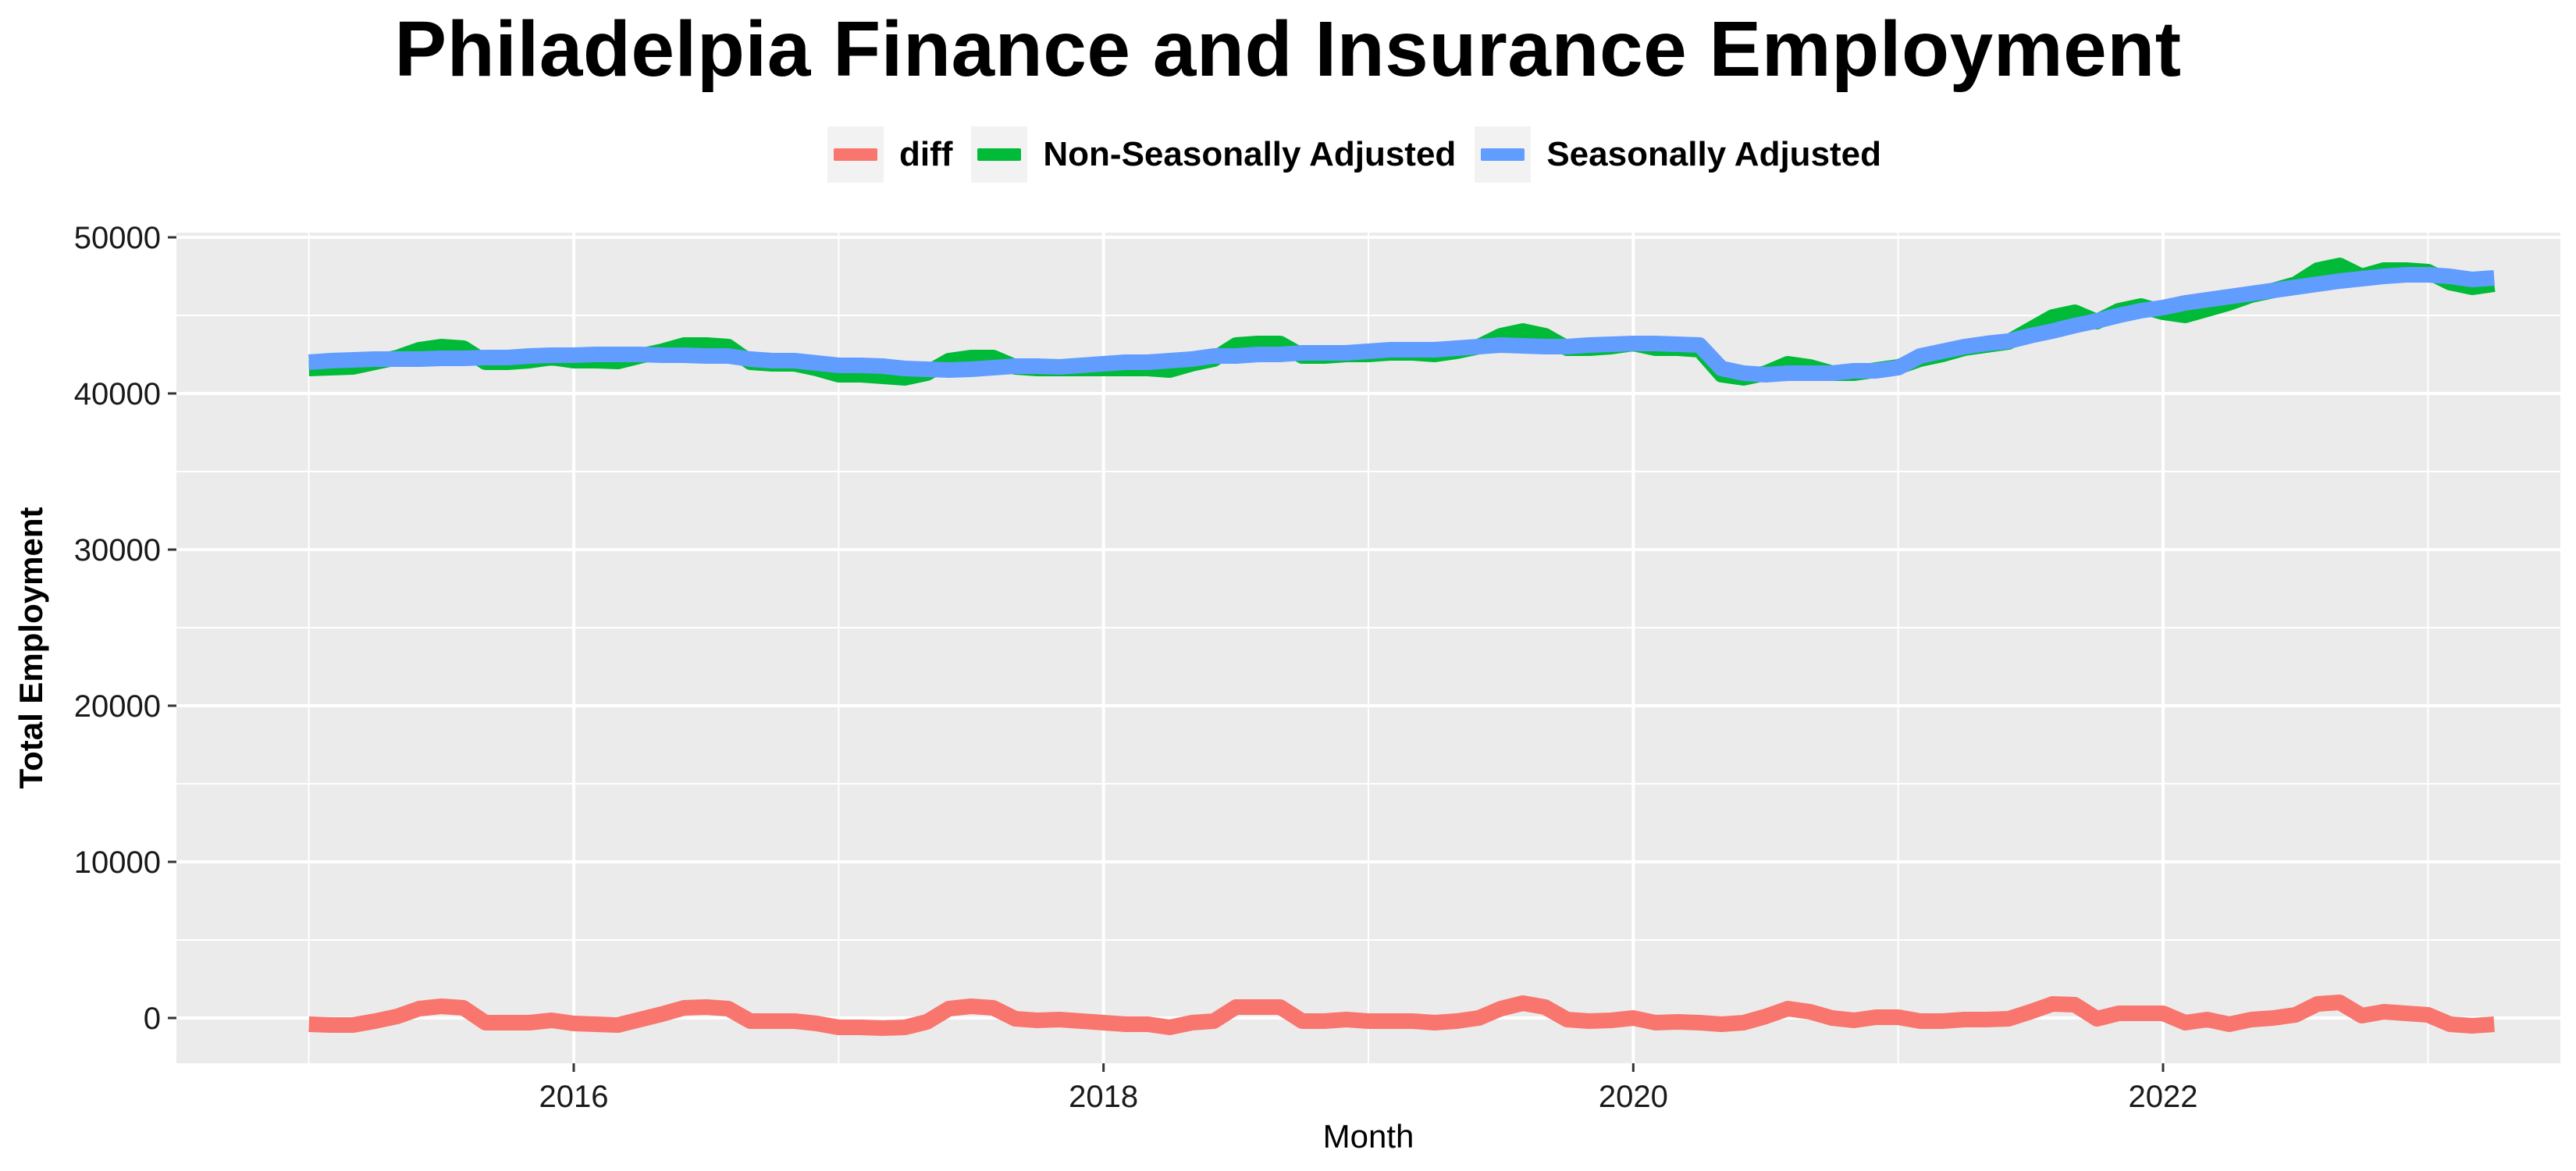 This screenshot has width=2576, height=1171. I want to click on legend-key-non-seasonally-adjusted, so click(999, 154).